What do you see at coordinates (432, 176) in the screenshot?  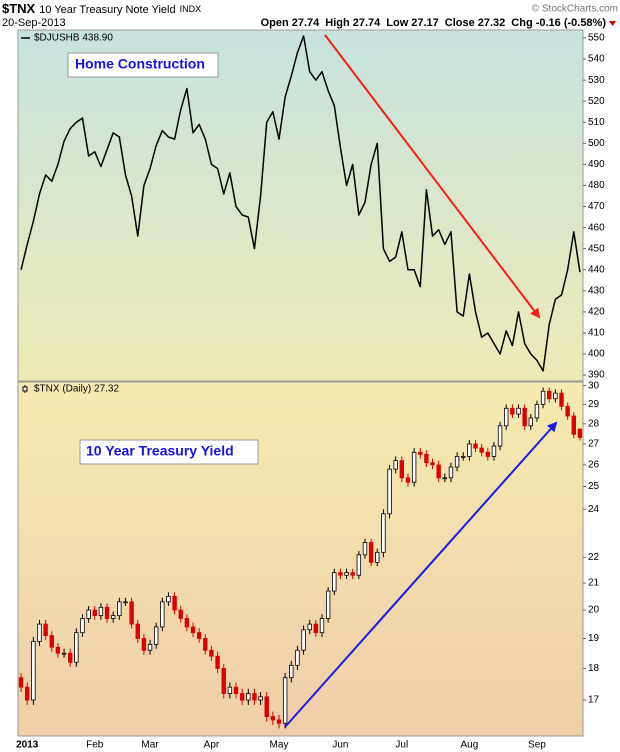 I see `trend-arrow` at bounding box center [432, 176].